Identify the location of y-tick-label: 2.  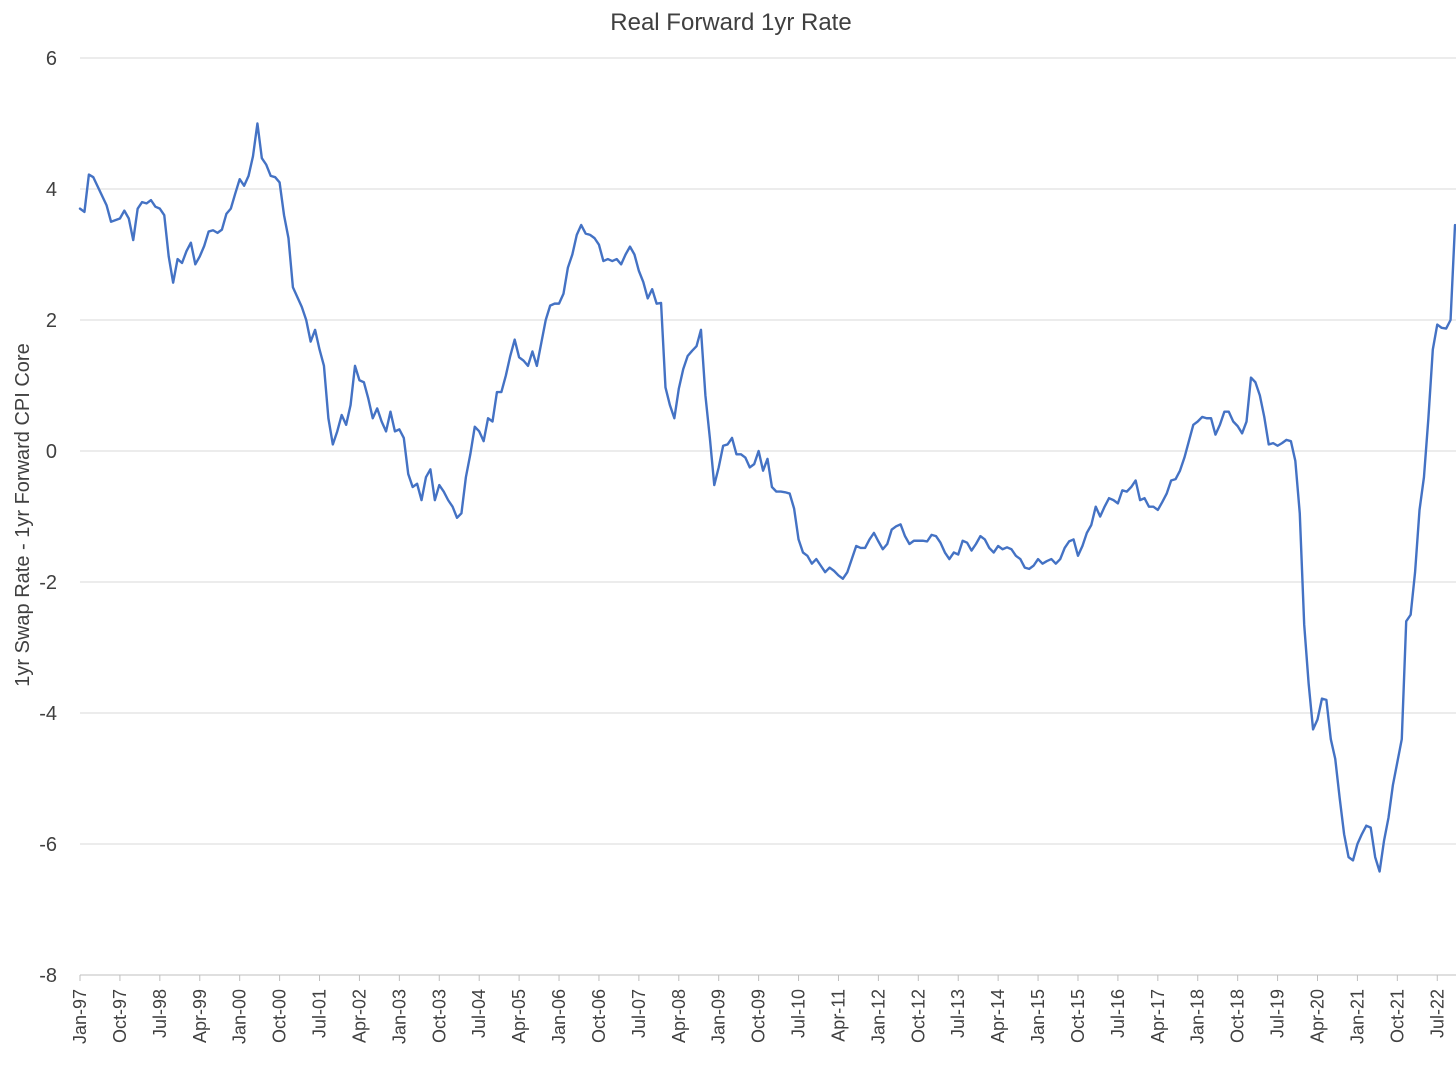
(51, 321).